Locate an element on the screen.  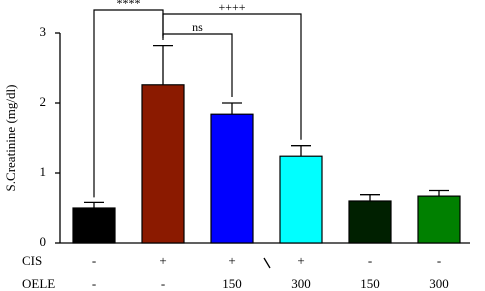
row-label: CIS is located at coordinates (32, 260).